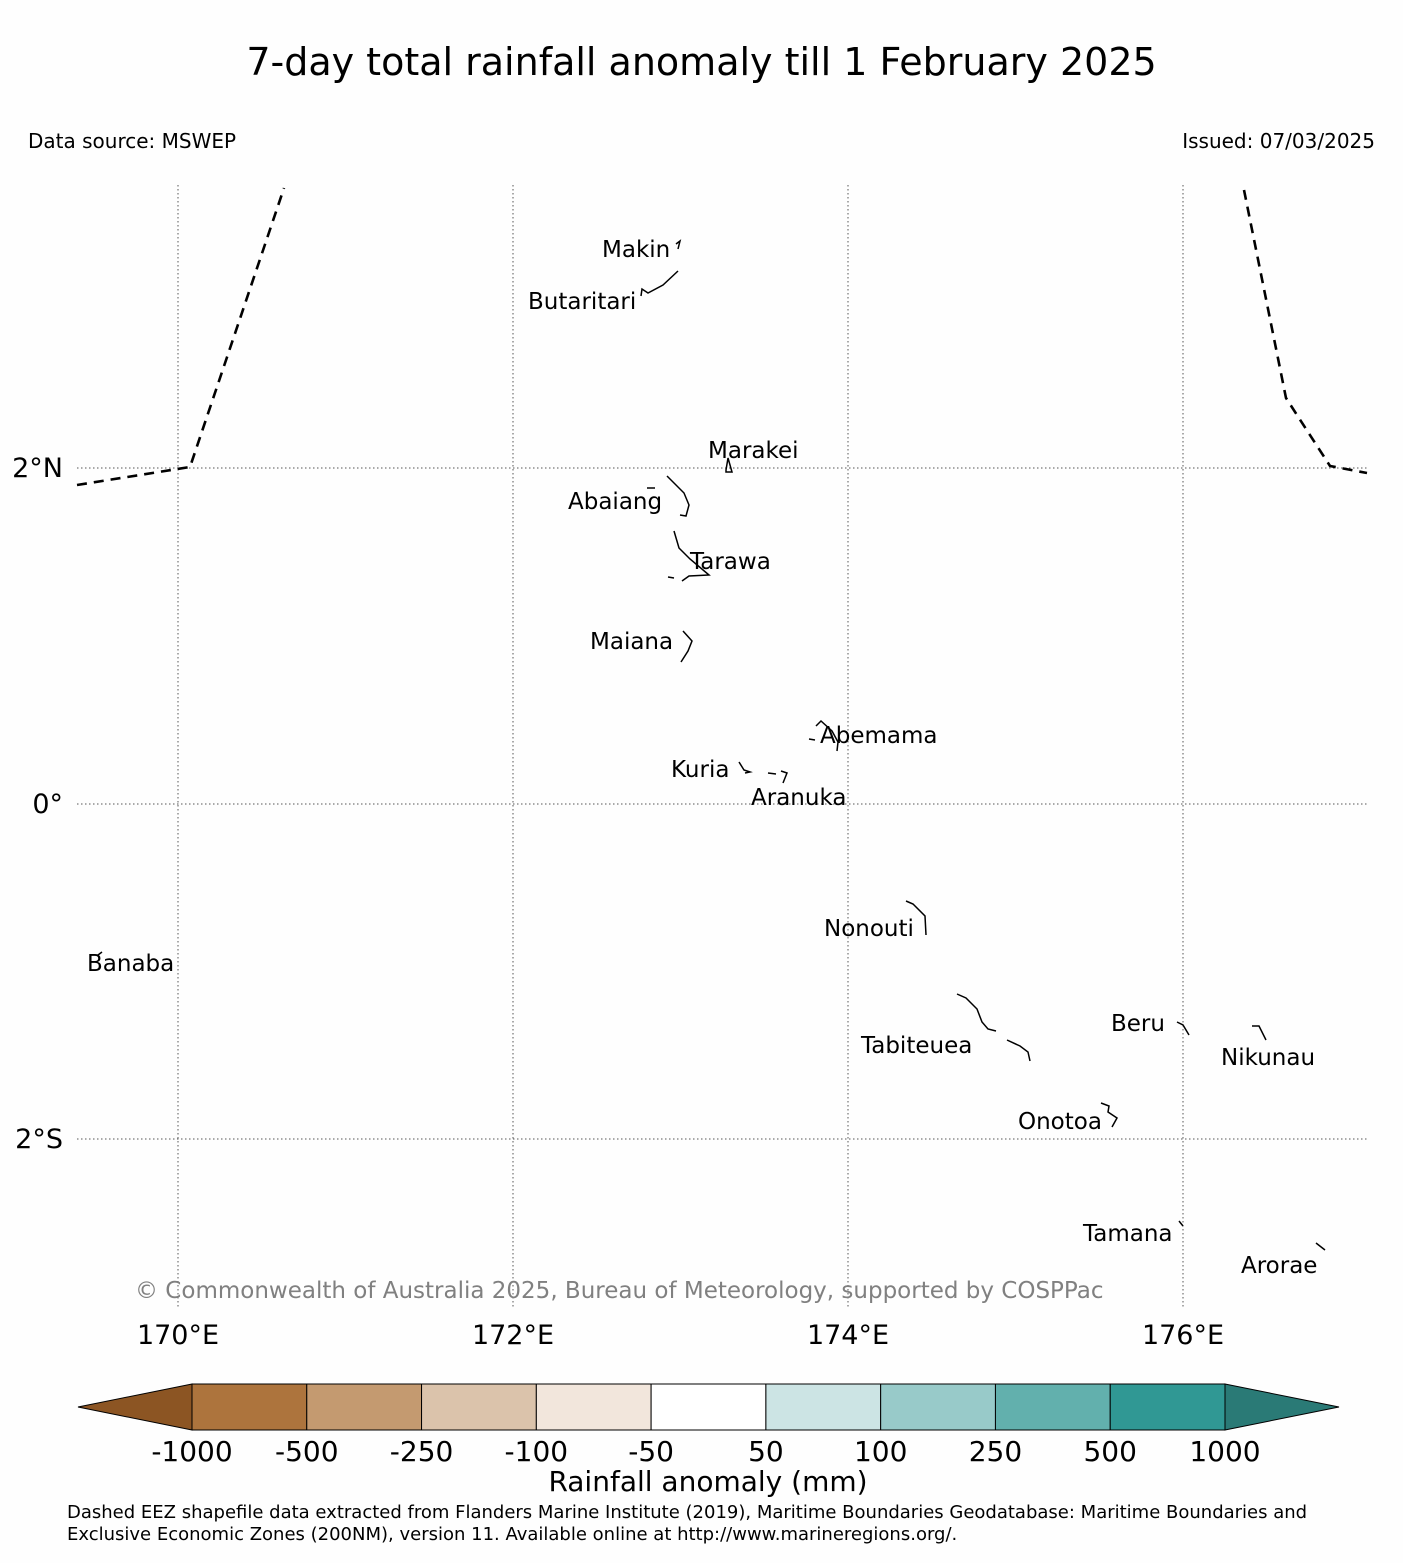 The image size is (1403, 1563). Describe the element at coordinates (659, 283) in the screenshot. I see `island-outline-butaritari` at that location.